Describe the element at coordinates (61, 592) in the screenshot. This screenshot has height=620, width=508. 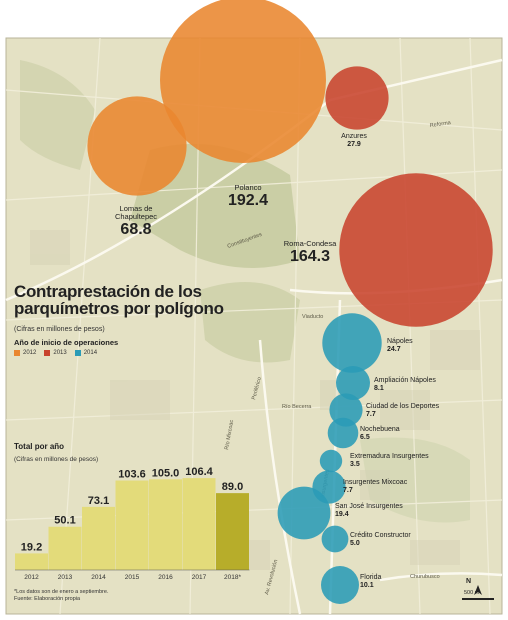
I see `footnote-line: *Los datos son de enero a septiembre.` at that location.